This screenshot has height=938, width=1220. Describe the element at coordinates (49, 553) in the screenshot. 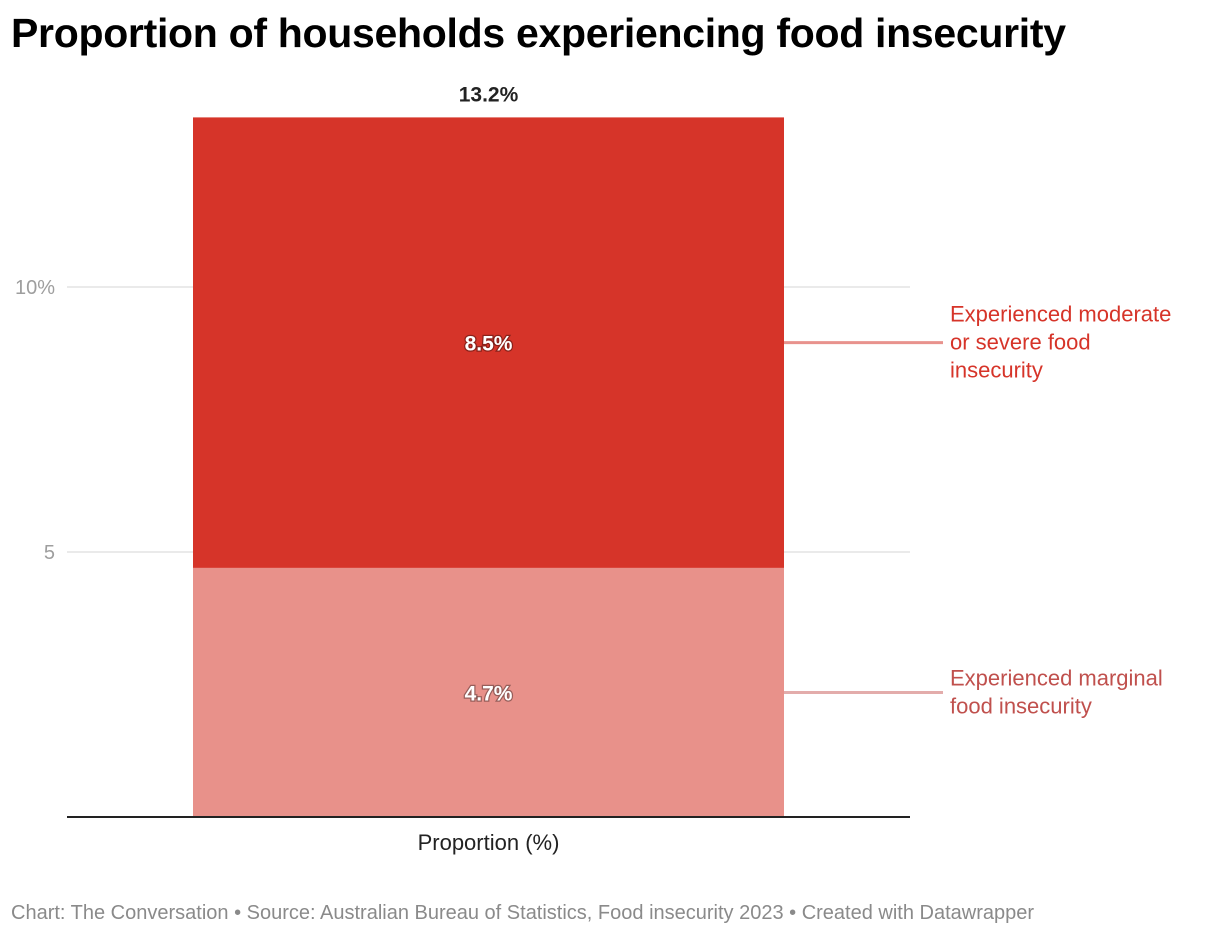

I see `y-tick-label: 5` at that location.